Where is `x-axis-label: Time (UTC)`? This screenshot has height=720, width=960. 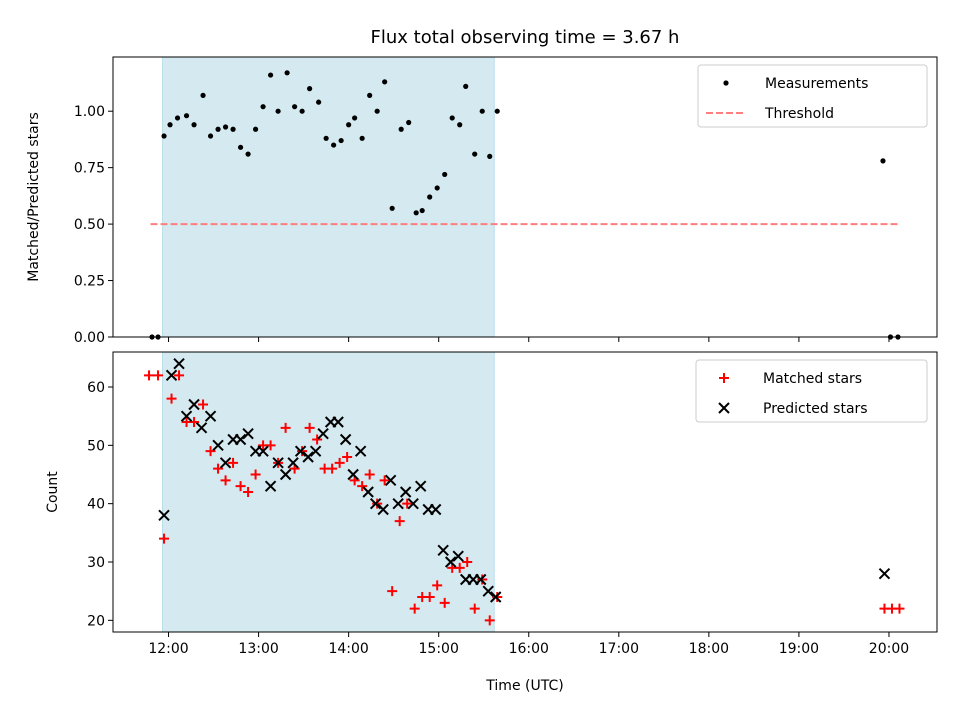 x-axis-label: Time (UTC) is located at coordinates (524, 686).